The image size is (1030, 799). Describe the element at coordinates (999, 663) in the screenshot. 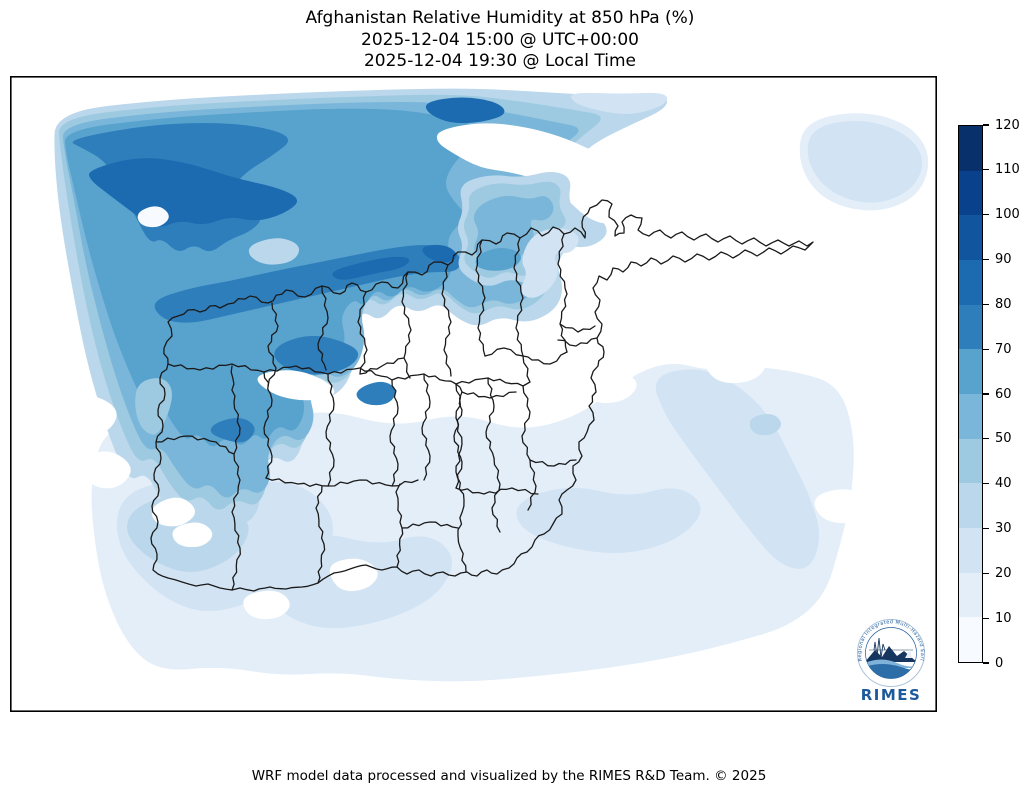

I see `colorbar-tick-label: 0` at that location.